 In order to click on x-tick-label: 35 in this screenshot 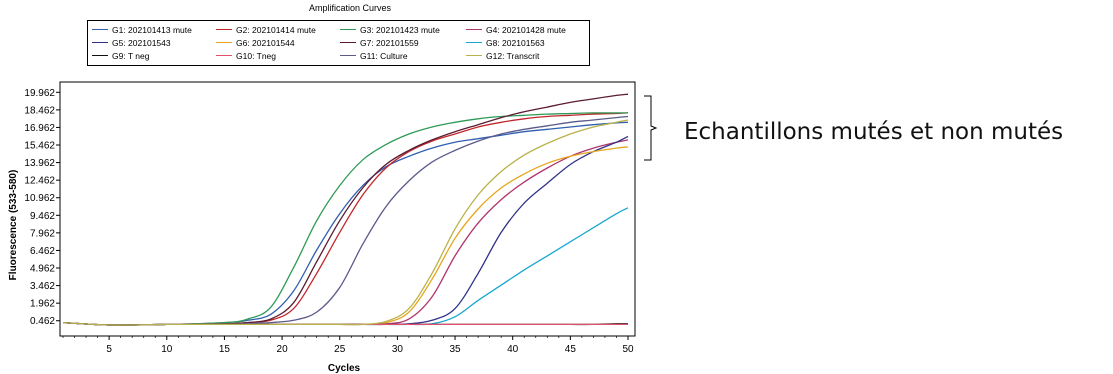, I will do `click(455, 349)`.